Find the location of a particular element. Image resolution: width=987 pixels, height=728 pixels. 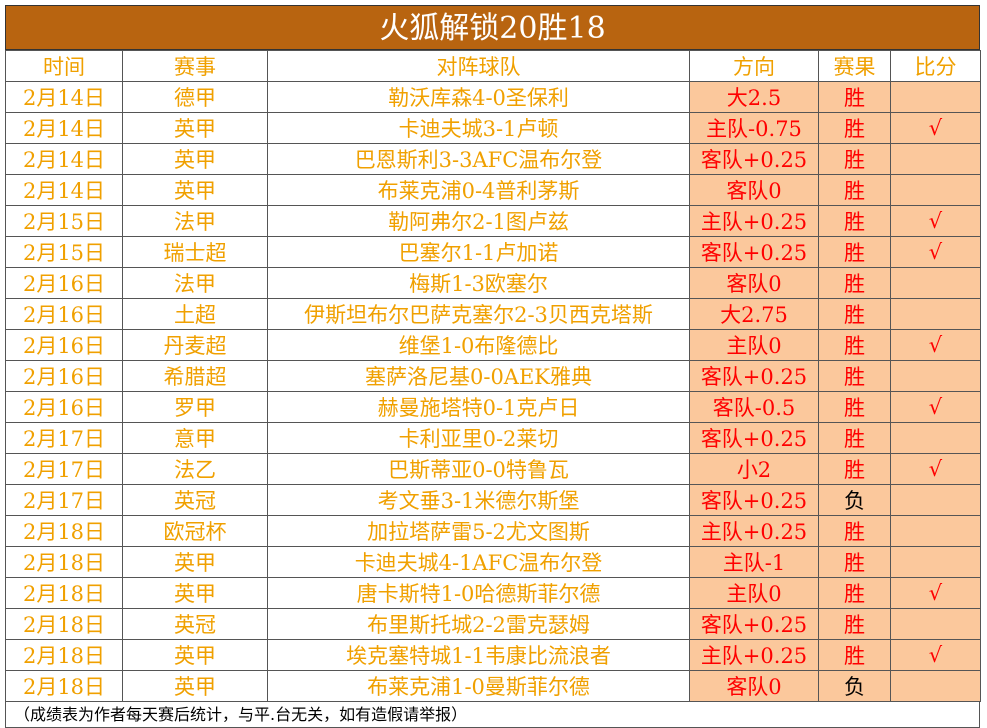

match-cell: 卡迪夫城4-1AFC温布尔登 is located at coordinates (478, 562).